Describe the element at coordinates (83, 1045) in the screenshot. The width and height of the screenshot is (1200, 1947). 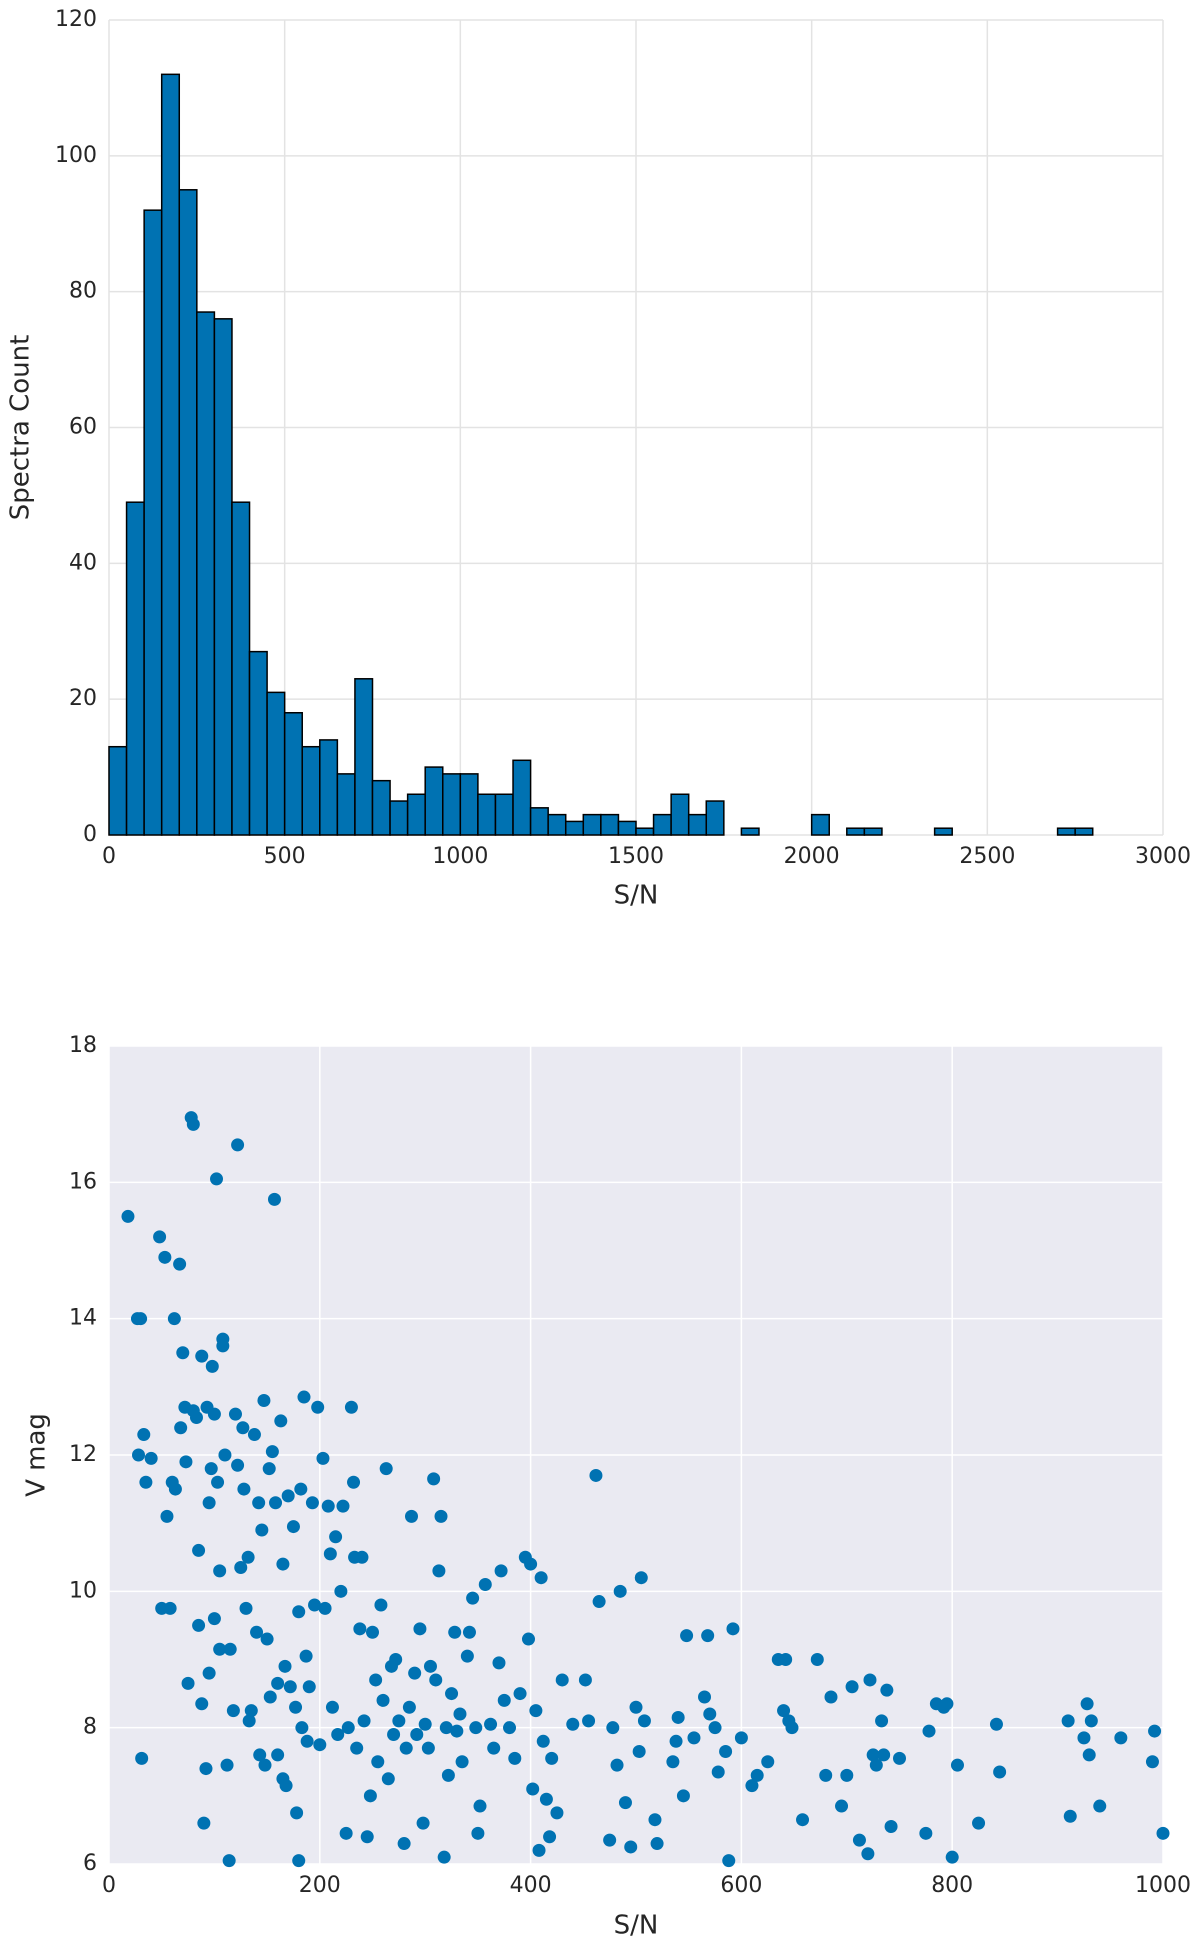
I see `y-tick-label: 18` at that location.